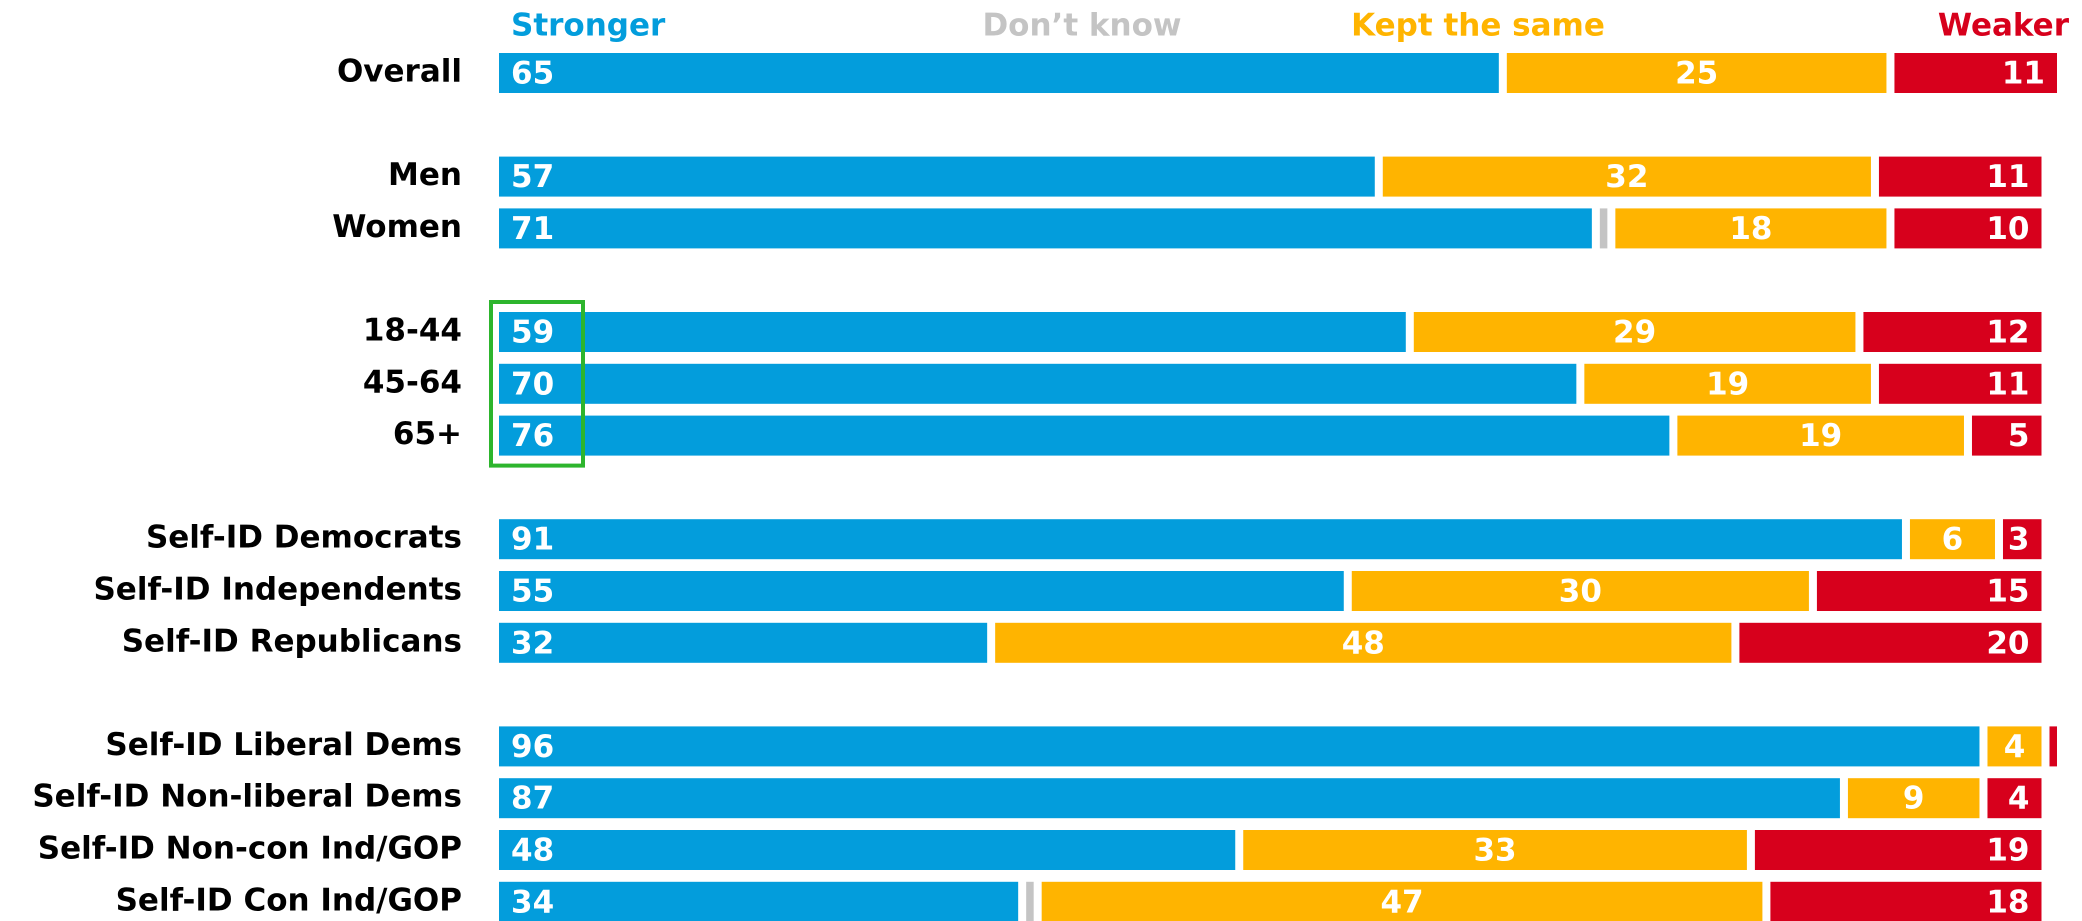 The height and width of the screenshot is (921, 2082). What do you see at coordinates (532, 592) in the screenshot?
I see `value-label: 55` at bounding box center [532, 592].